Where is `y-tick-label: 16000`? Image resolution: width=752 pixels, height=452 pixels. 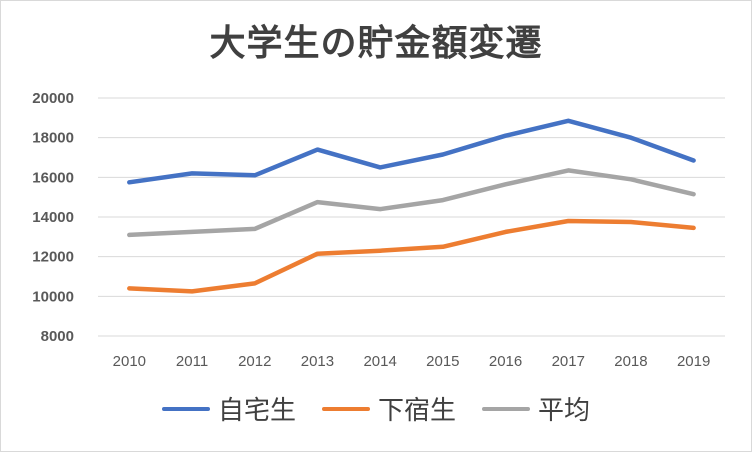
y-tick-label: 16000 is located at coordinates (53, 177).